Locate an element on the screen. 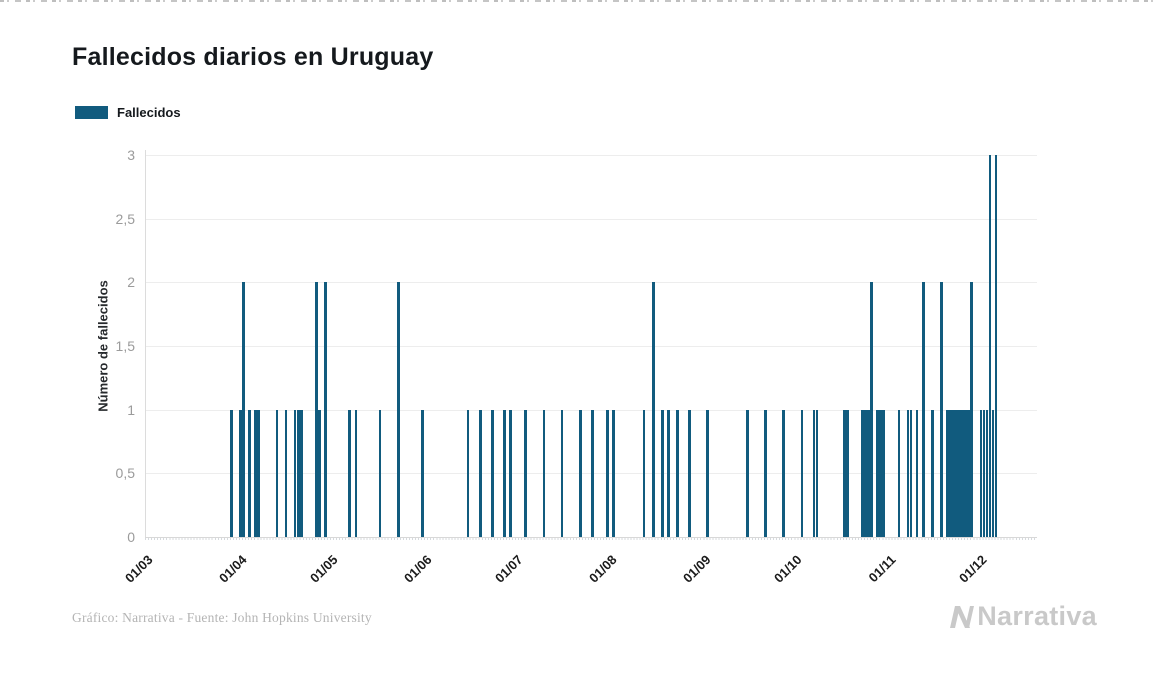 Image resolution: width=1157 pixels, height=674 pixels. x-tick-label-01-03: 01/03 is located at coordinates (138, 569).